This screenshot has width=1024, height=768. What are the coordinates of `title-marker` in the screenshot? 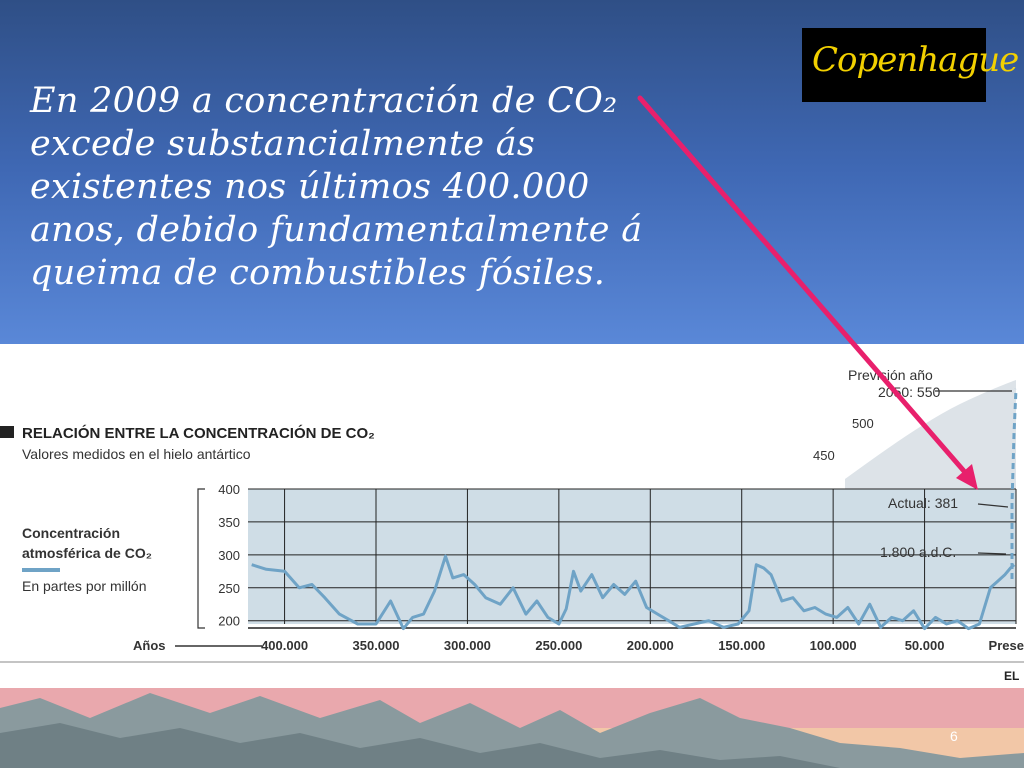 It's located at (7, 432).